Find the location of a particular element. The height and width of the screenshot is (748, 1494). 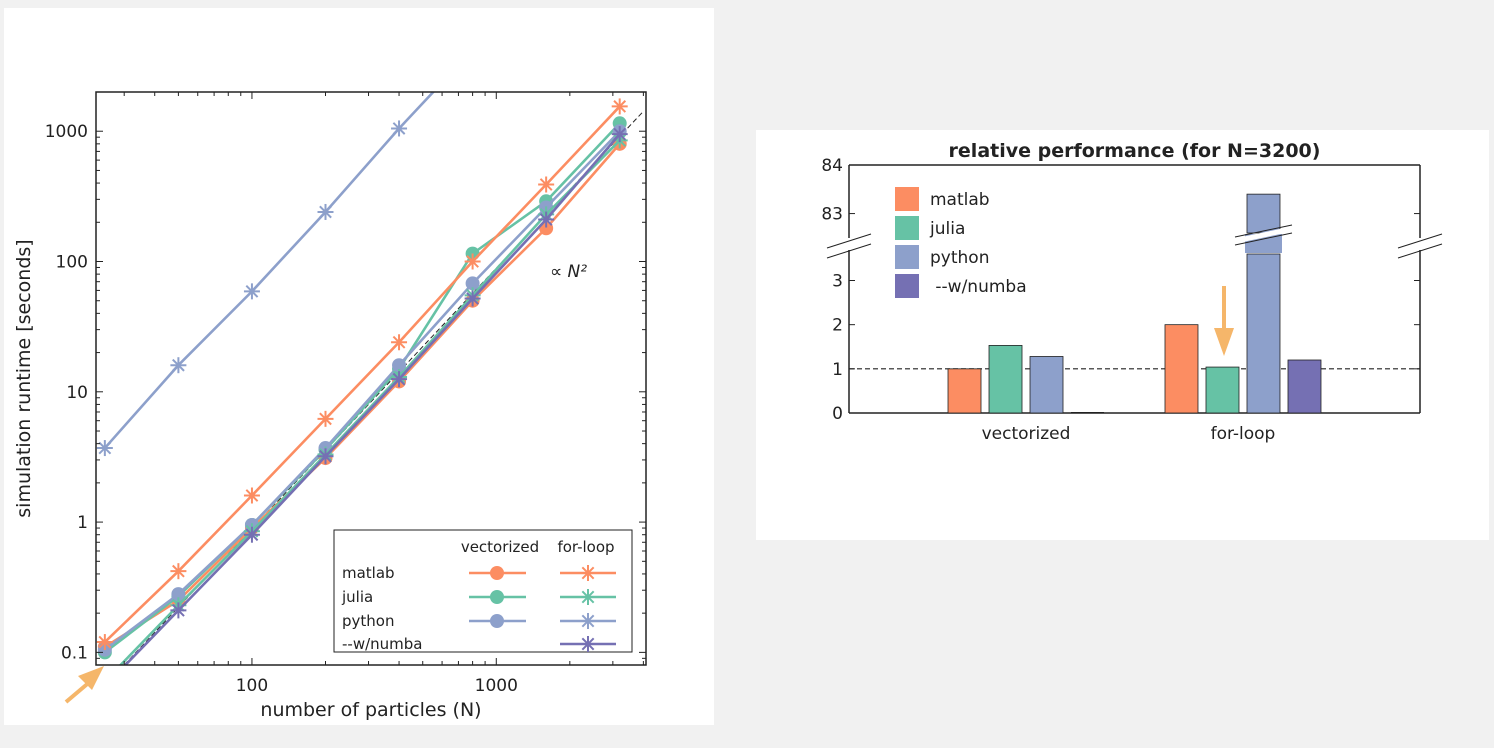

x-axis-label: number of particles (N) is located at coordinates (370, 710).